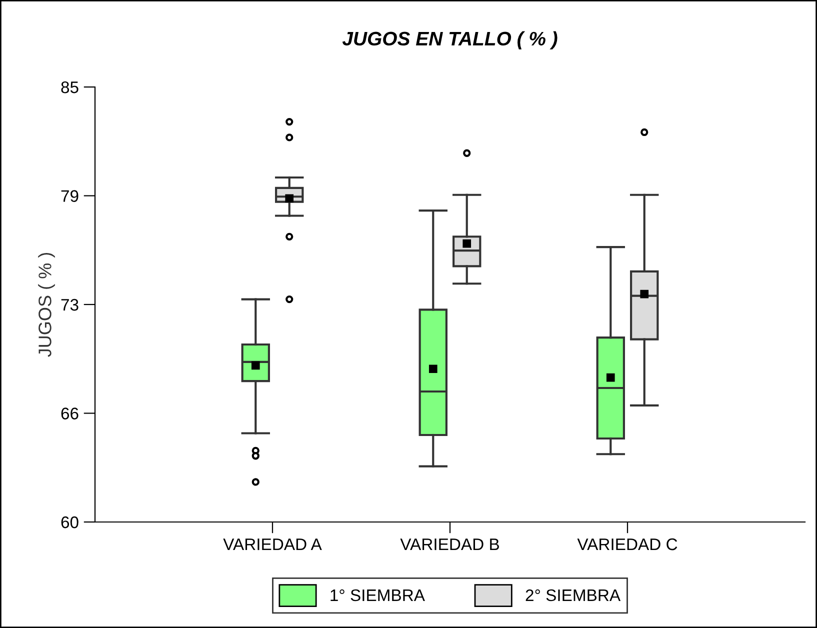  What do you see at coordinates (69, 522) in the screenshot?
I see `y-tick-label: 60` at bounding box center [69, 522].